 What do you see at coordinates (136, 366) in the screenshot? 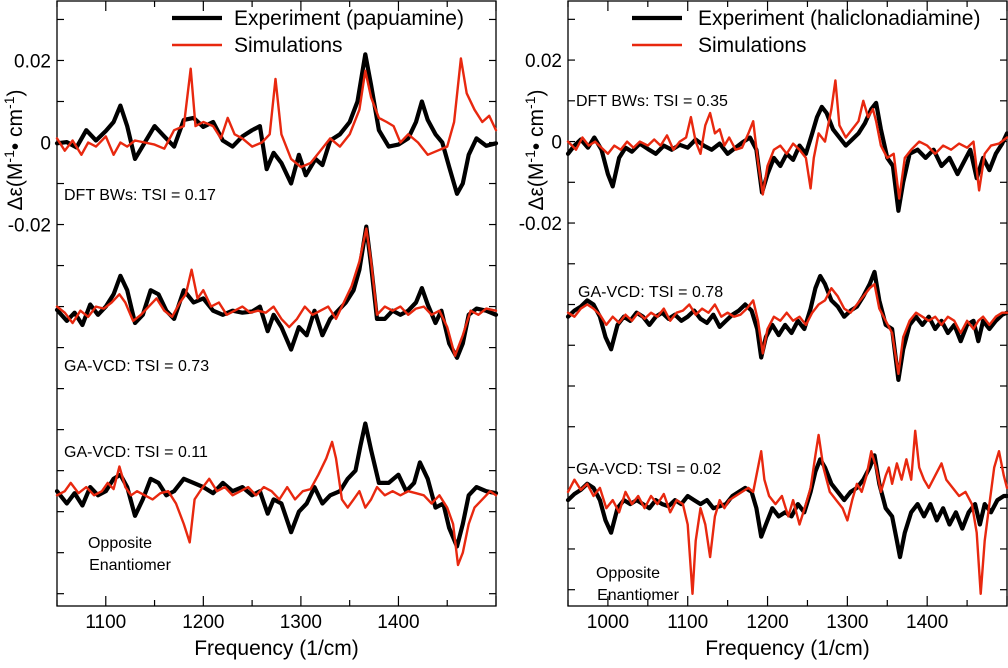
I see `panel-annotation: GA-VCD: TSI = 0.73` at bounding box center [136, 366].